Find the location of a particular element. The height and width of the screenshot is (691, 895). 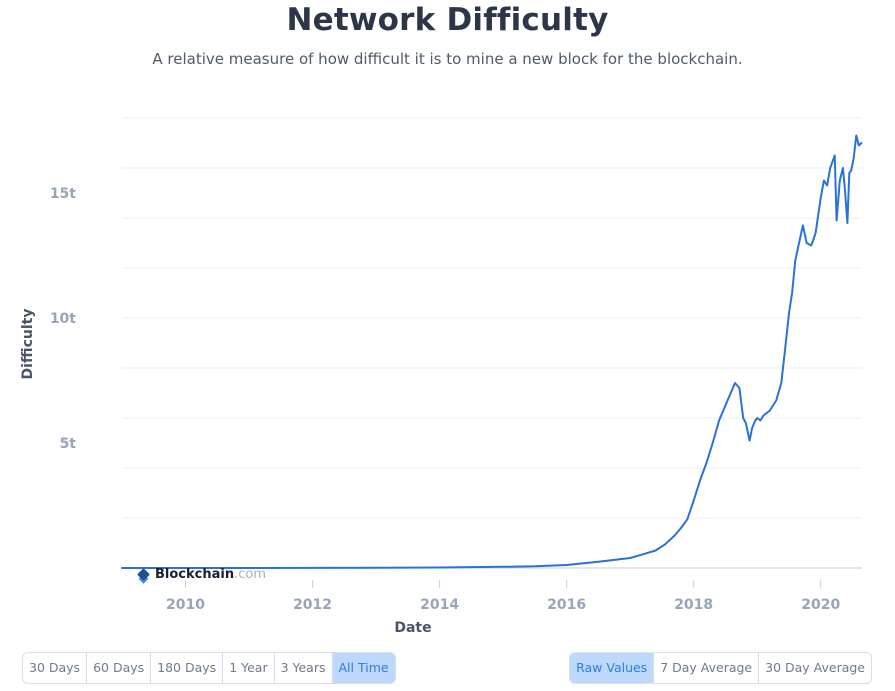

x-tick-label: 2016 is located at coordinates (566, 605).